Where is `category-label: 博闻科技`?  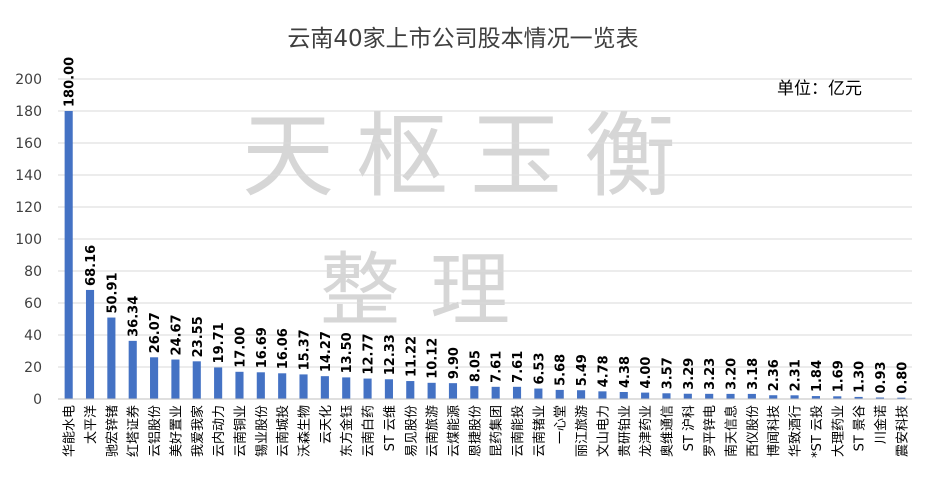
category-label: 博闻科技 is located at coordinates (774, 431).